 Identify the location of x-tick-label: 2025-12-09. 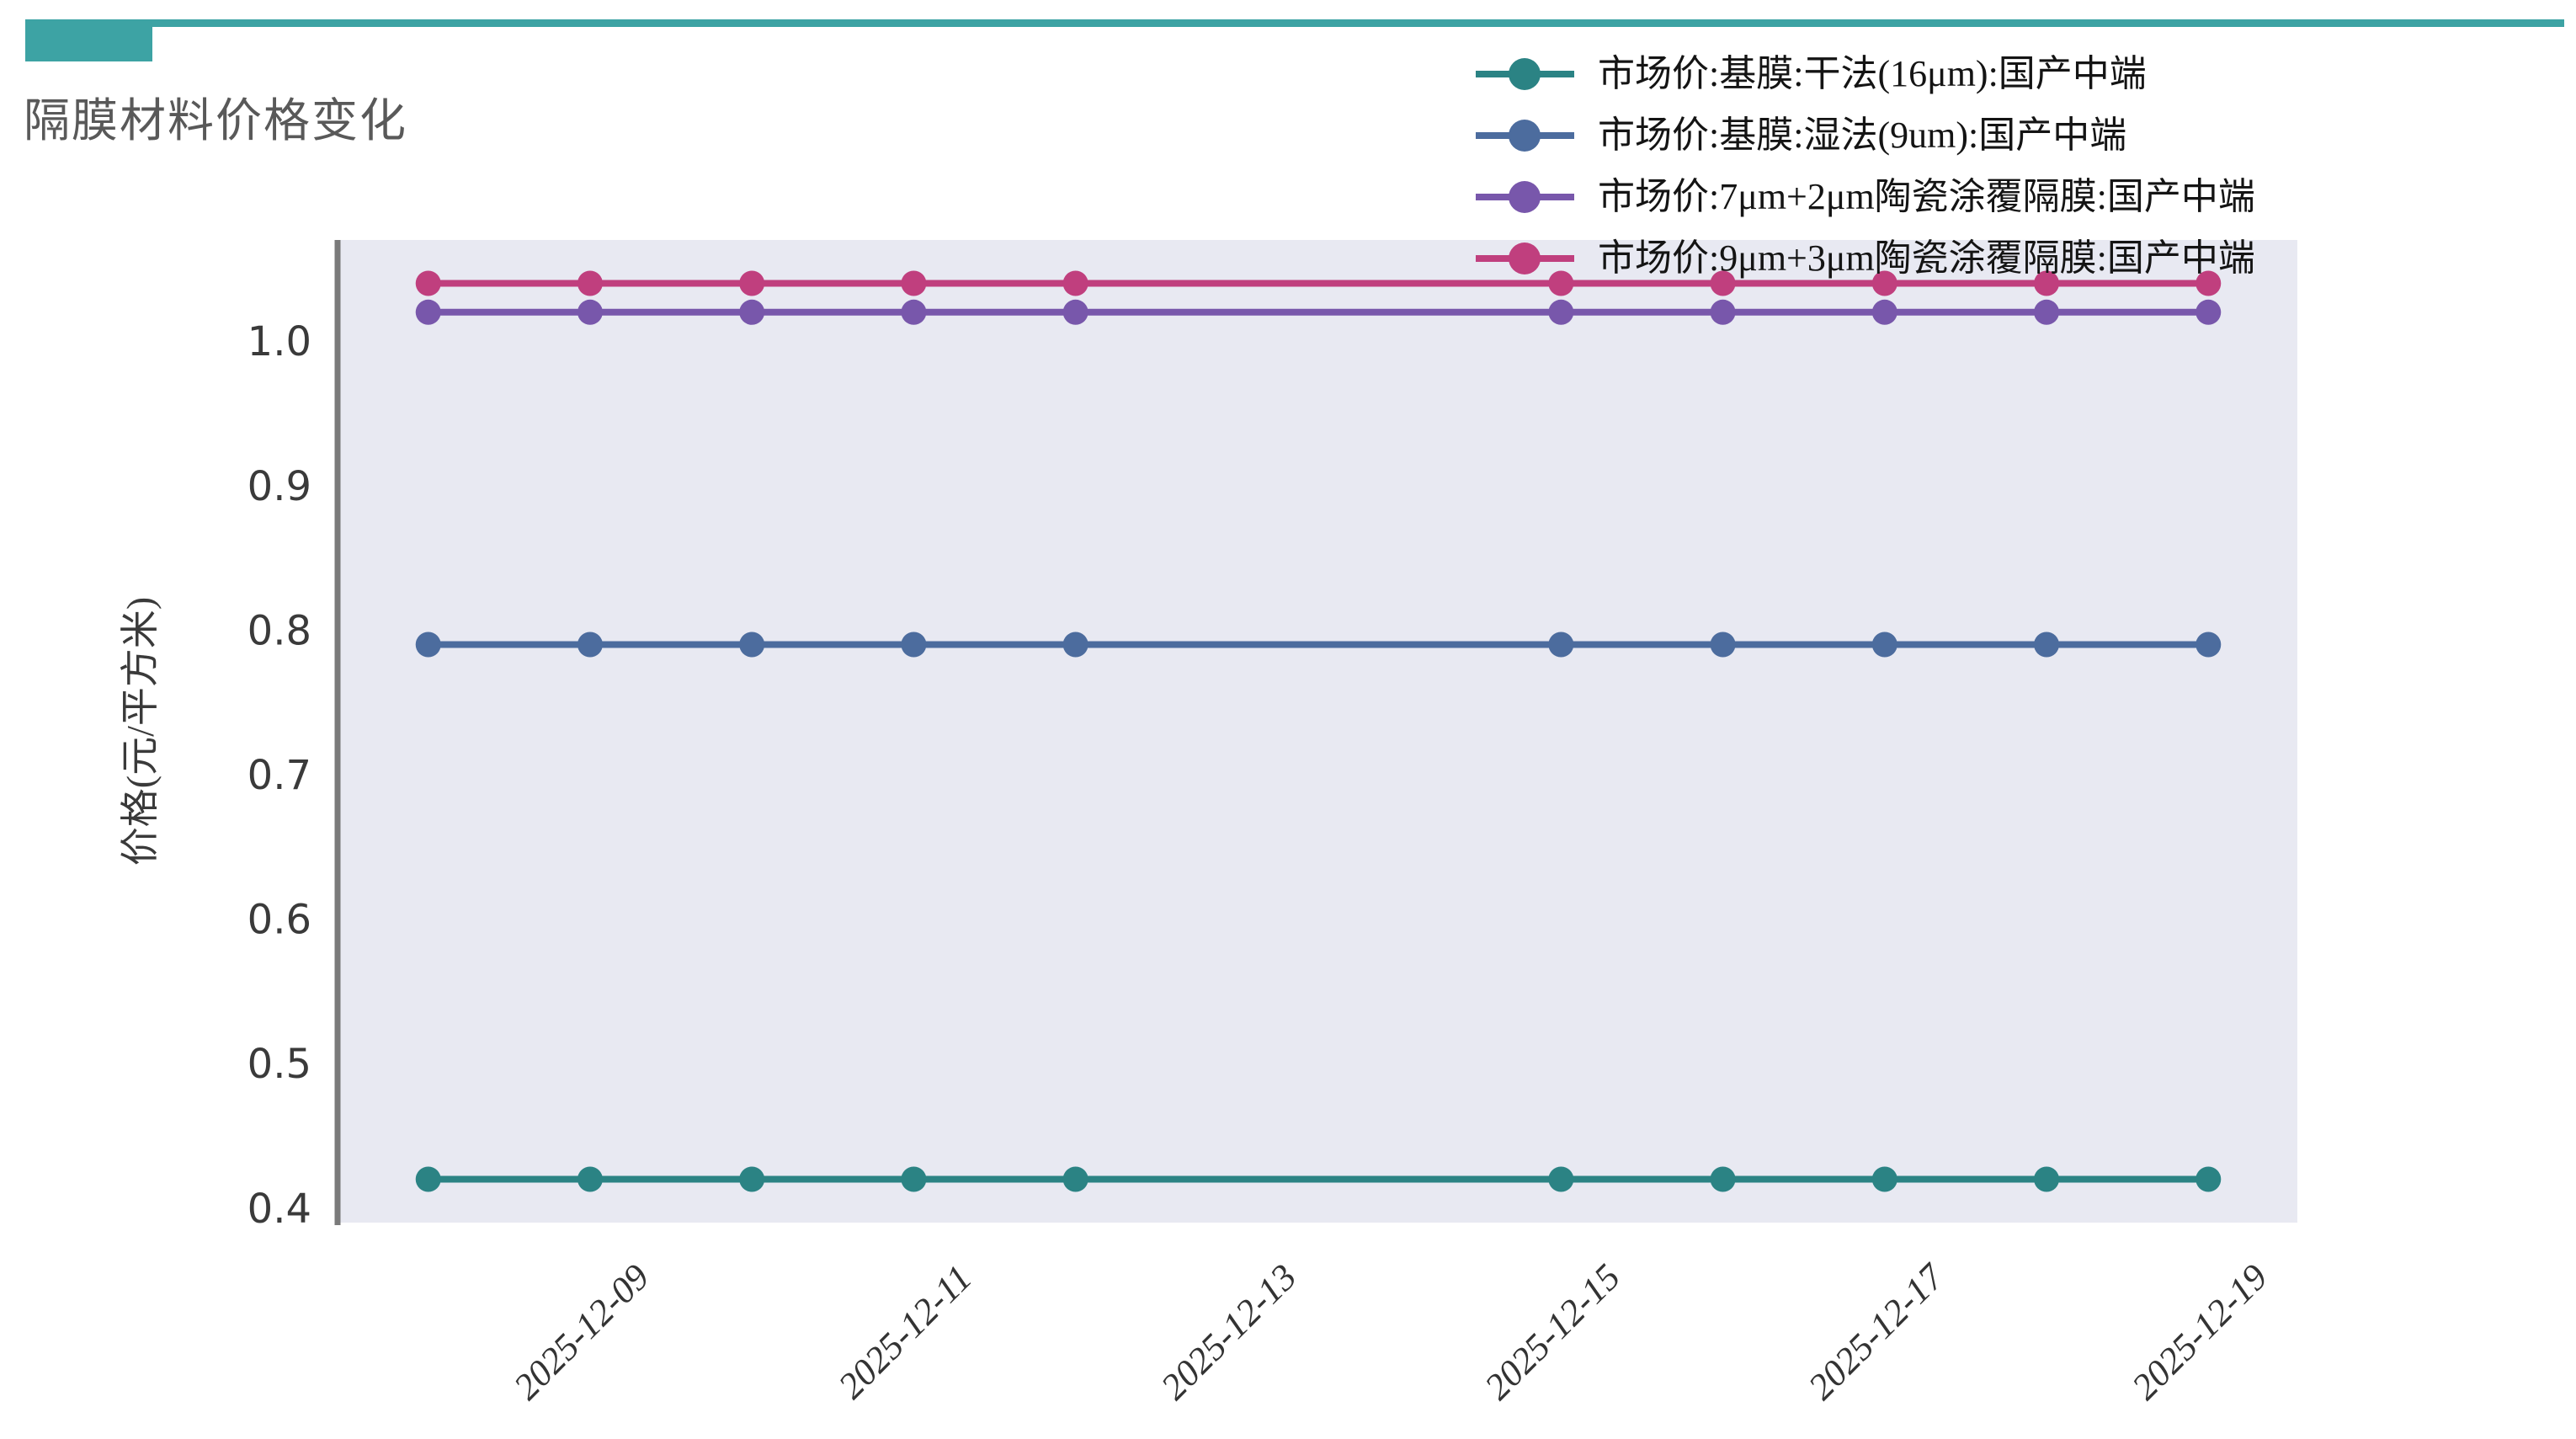
(582, 1332).